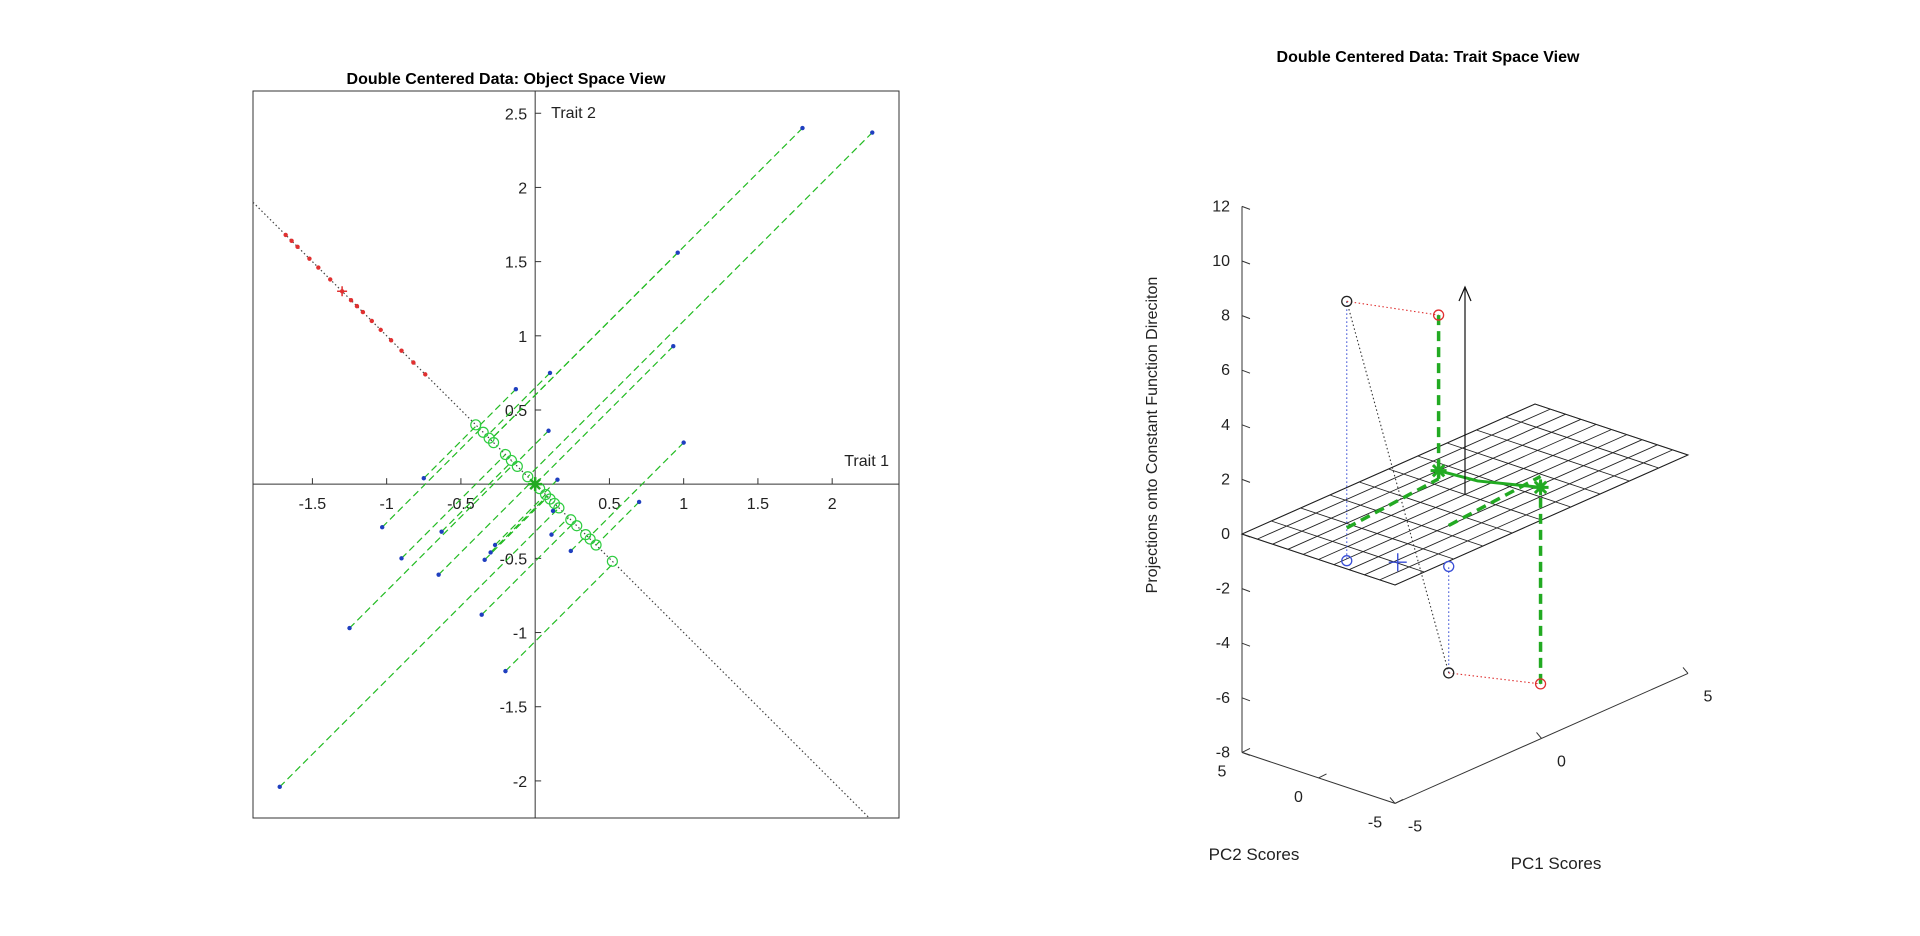 The image size is (1920, 936). What do you see at coordinates (609, 504) in the screenshot?
I see `x-tick-label: 0.5` at bounding box center [609, 504].